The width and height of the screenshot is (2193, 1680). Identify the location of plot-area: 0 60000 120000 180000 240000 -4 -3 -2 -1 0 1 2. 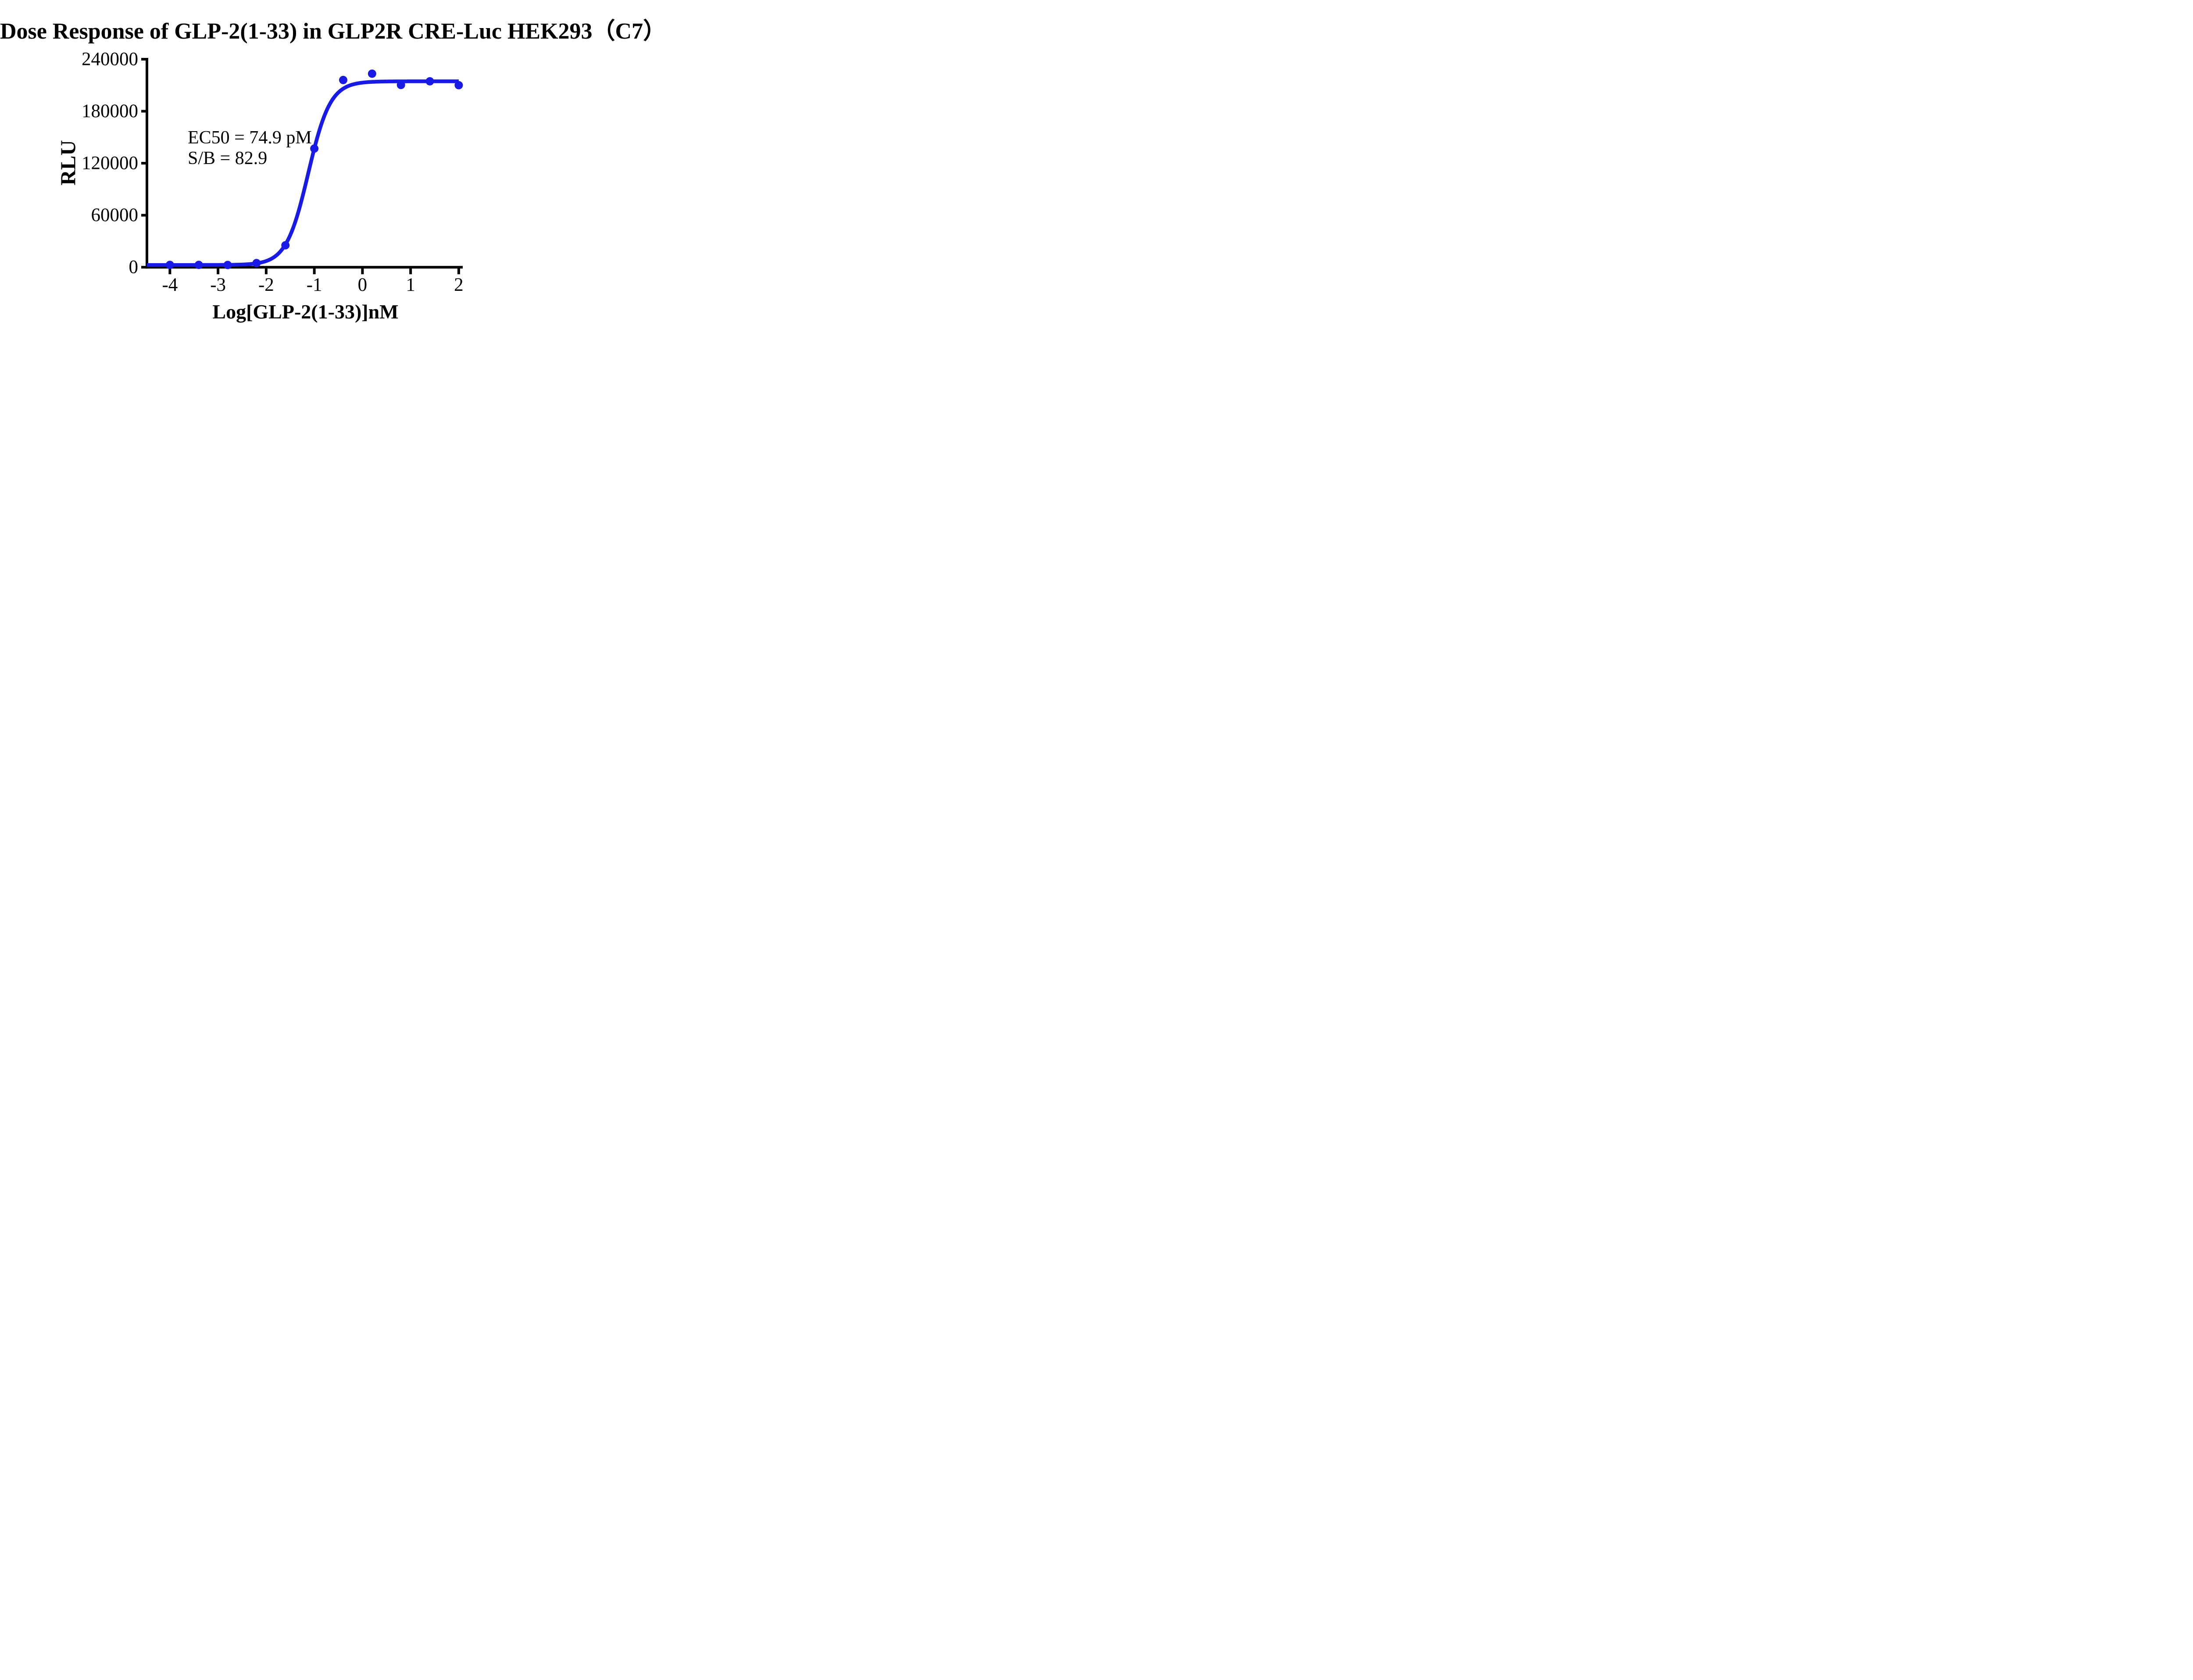
(273, 172).